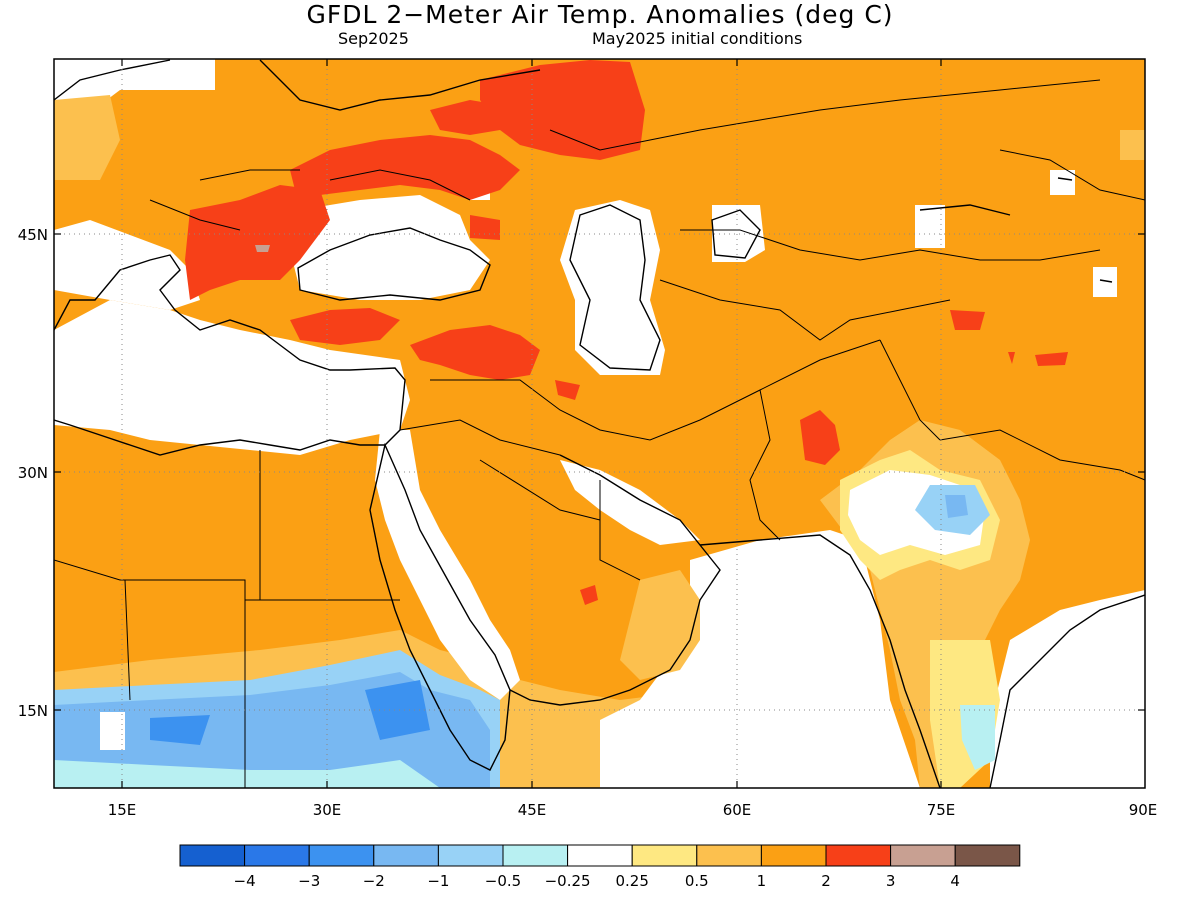 Image resolution: width=1200 pixels, height=900 pixels. Describe the element at coordinates (977, 737) in the screenshot. I see `anomaly-cyan` at that location.